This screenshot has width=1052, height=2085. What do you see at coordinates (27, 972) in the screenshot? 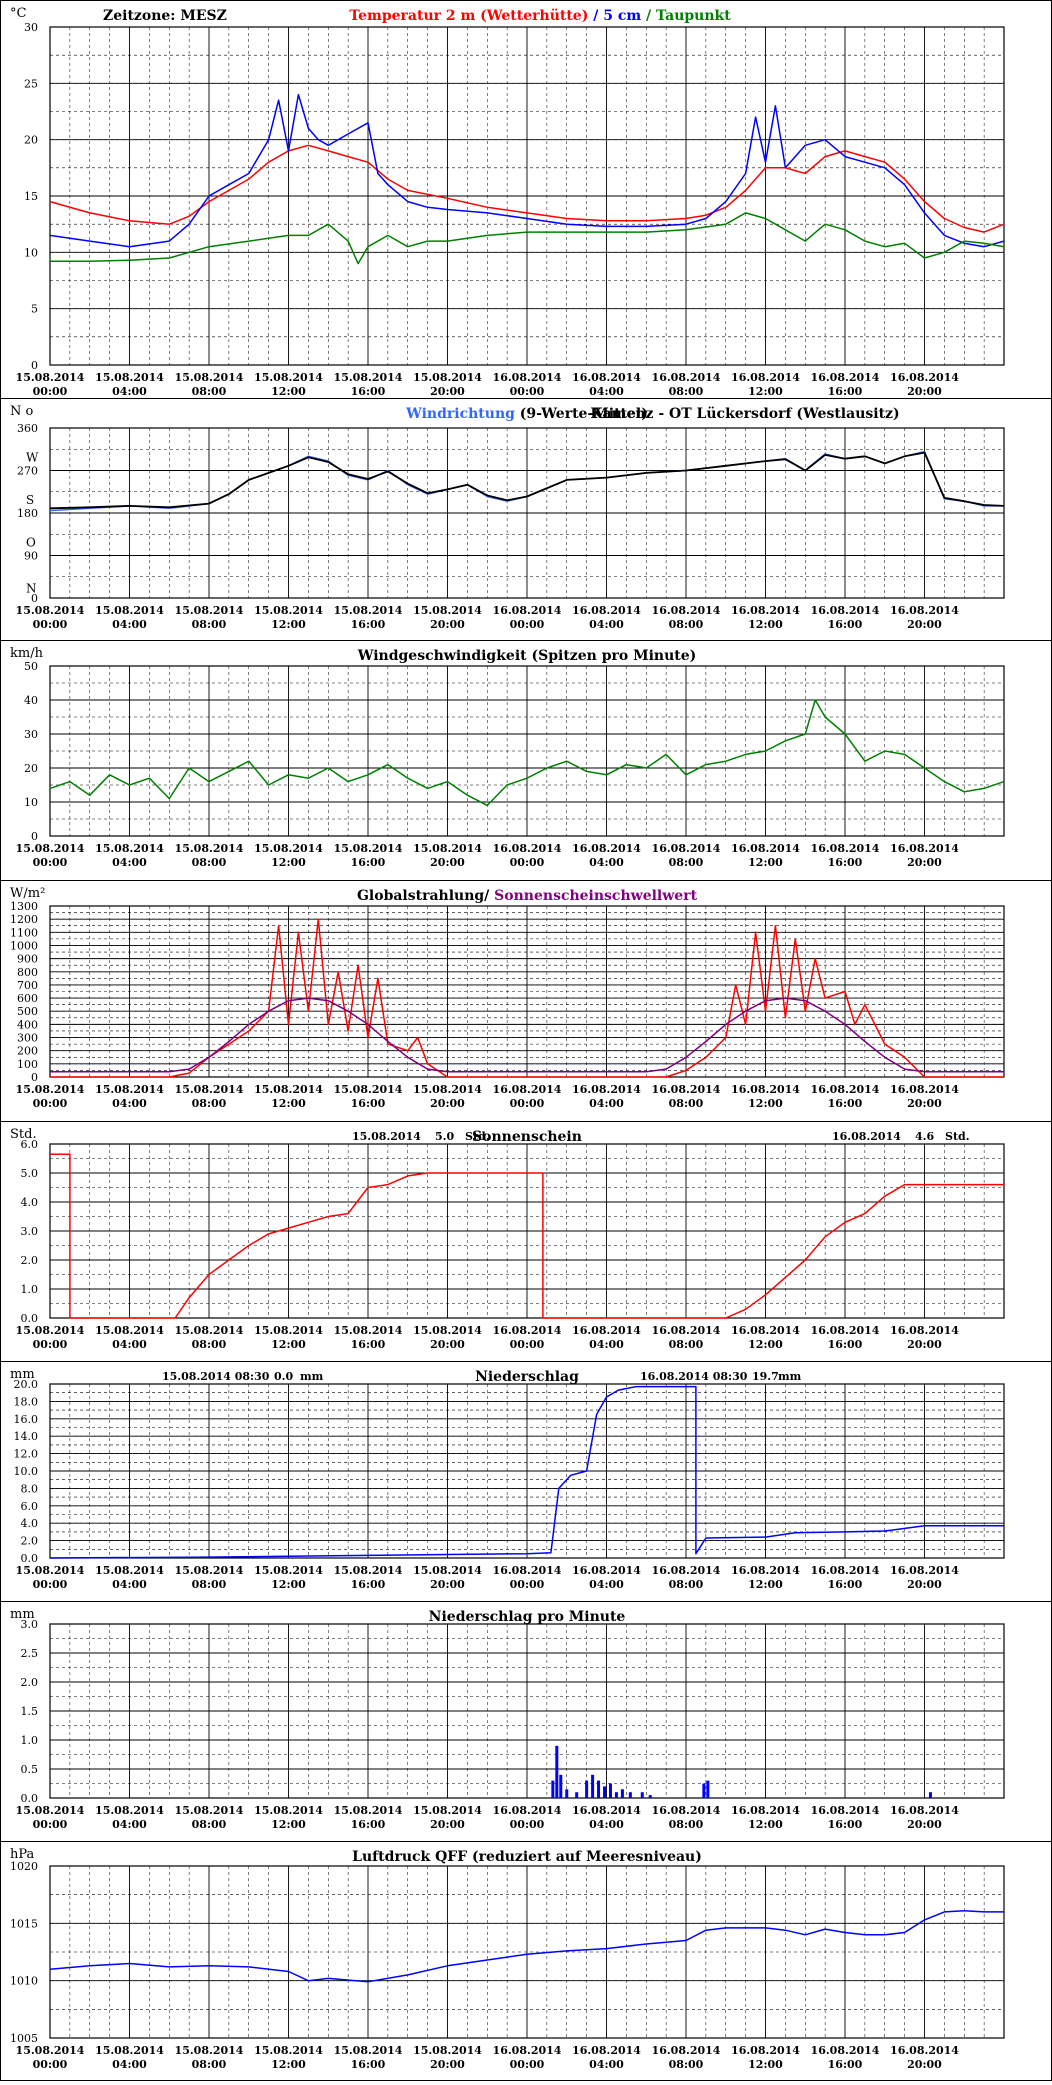
I see `y-tick-label: 800` at bounding box center [27, 972].